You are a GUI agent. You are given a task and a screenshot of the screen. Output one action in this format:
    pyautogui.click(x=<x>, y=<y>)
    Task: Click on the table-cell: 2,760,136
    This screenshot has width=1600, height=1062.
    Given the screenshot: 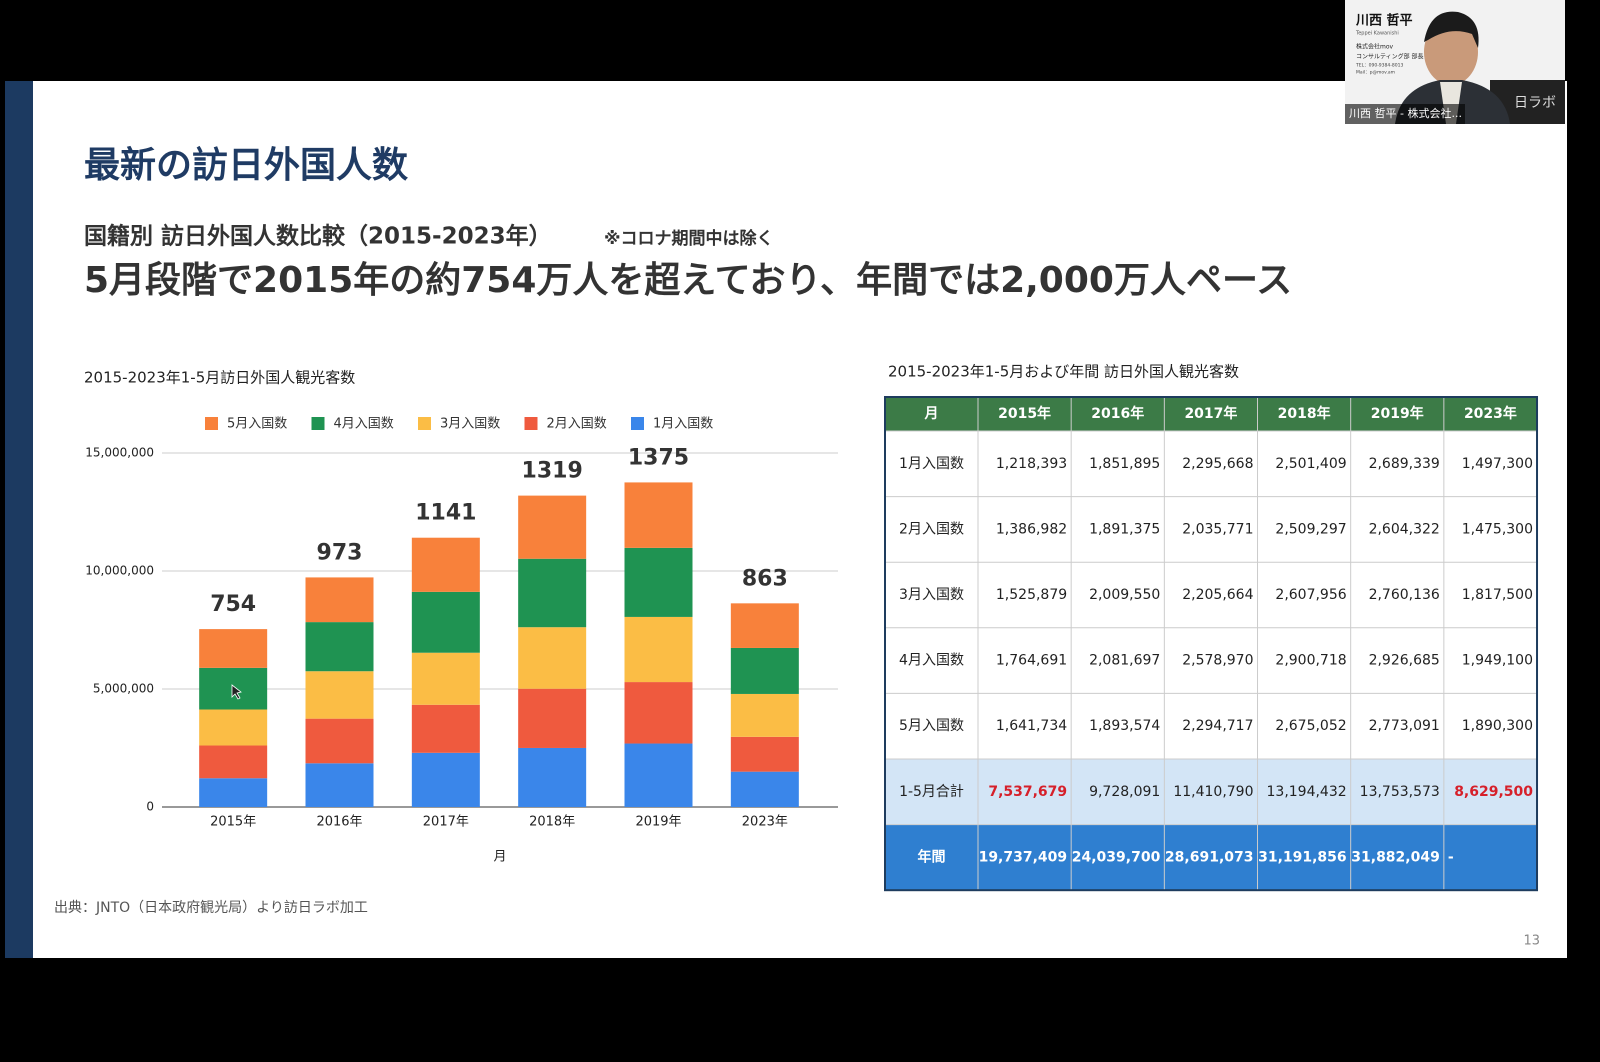 What is the action you would take?
    pyautogui.click(x=1404, y=595)
    